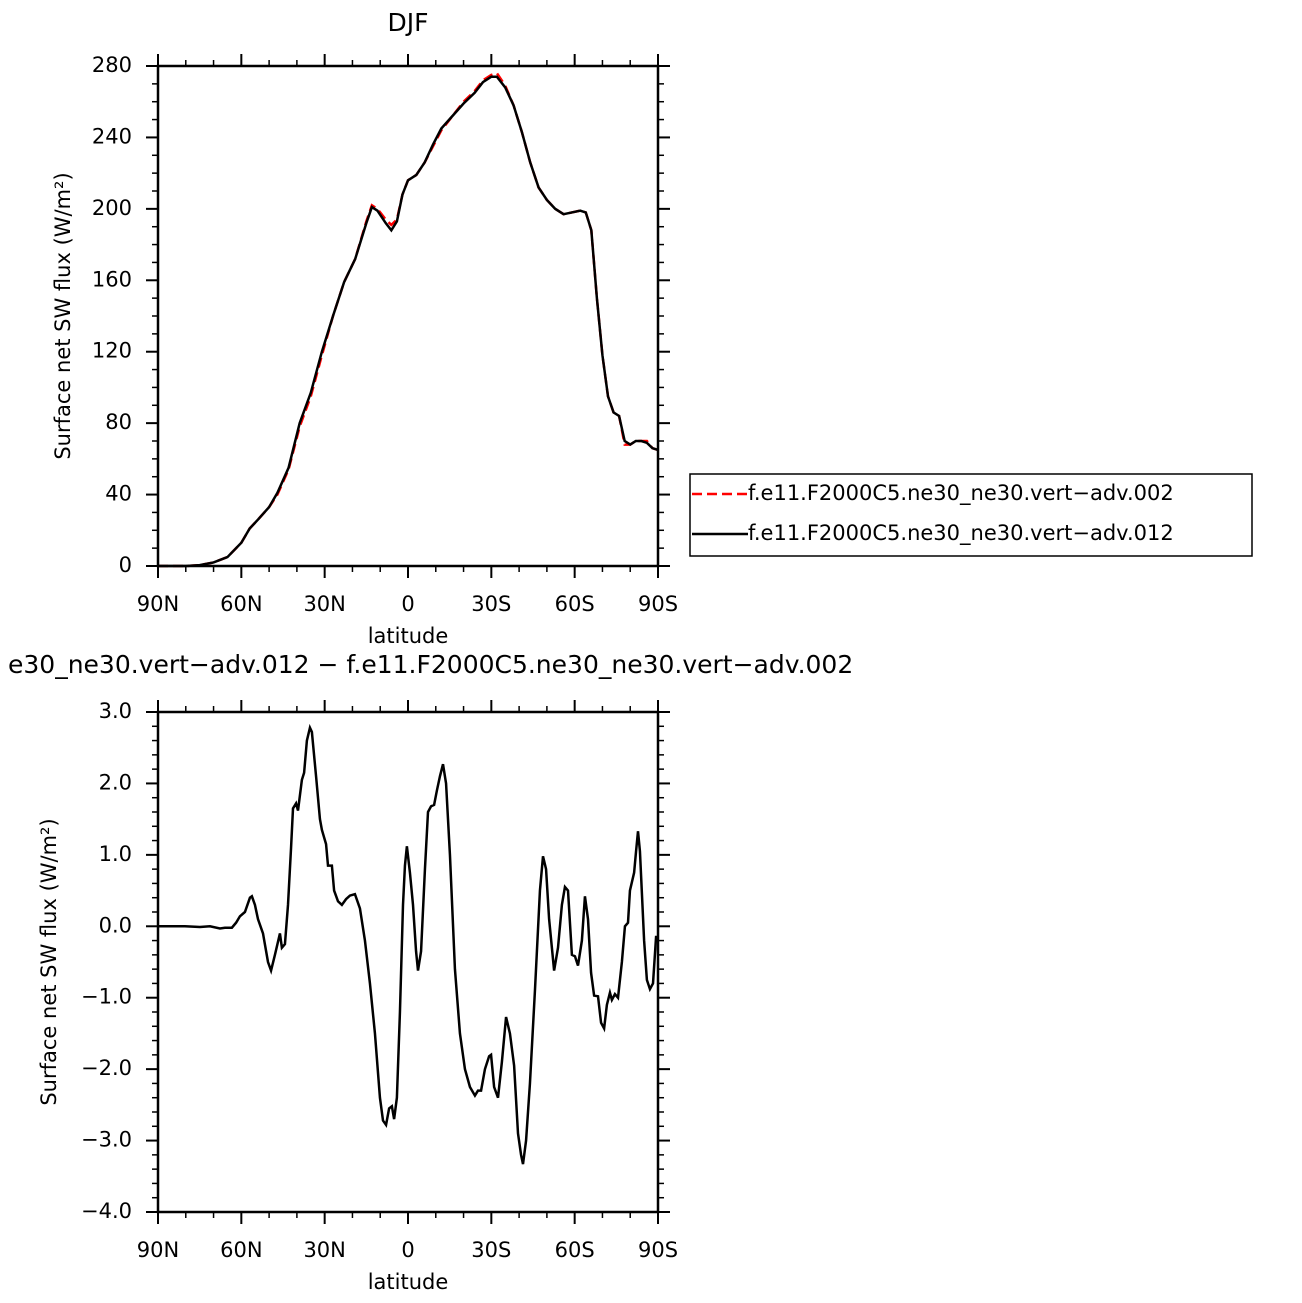 The image size is (1302, 1303). Describe the element at coordinates (106, 1211) in the screenshot. I see `y-tick-label: −4.0` at that location.